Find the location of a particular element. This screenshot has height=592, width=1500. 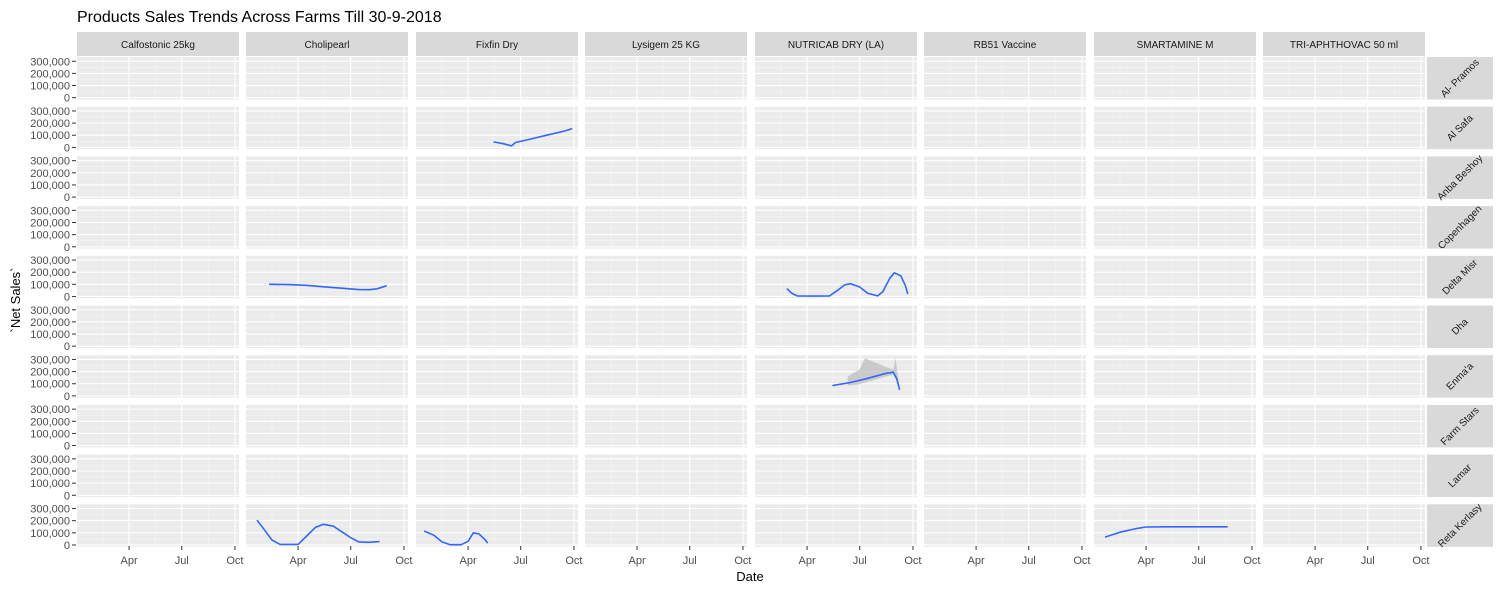

column-strip-label-nutricab-dry-la: NUTRICAB DRY (LA) is located at coordinates (836, 45).